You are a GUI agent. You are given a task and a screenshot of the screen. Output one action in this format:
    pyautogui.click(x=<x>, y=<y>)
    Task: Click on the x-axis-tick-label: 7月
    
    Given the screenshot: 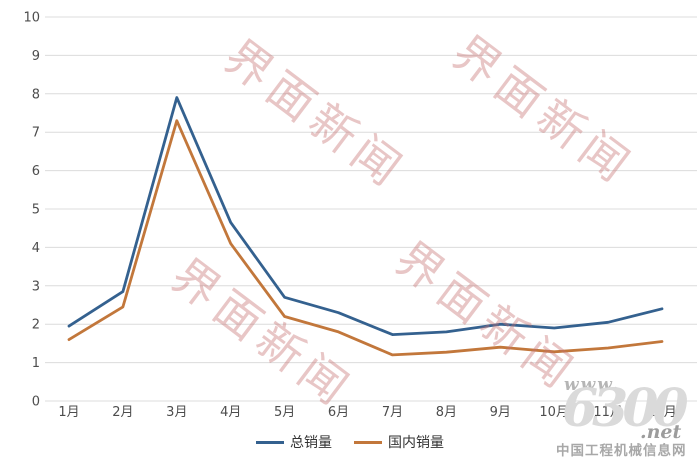 What is the action you would take?
    pyautogui.click(x=392, y=412)
    